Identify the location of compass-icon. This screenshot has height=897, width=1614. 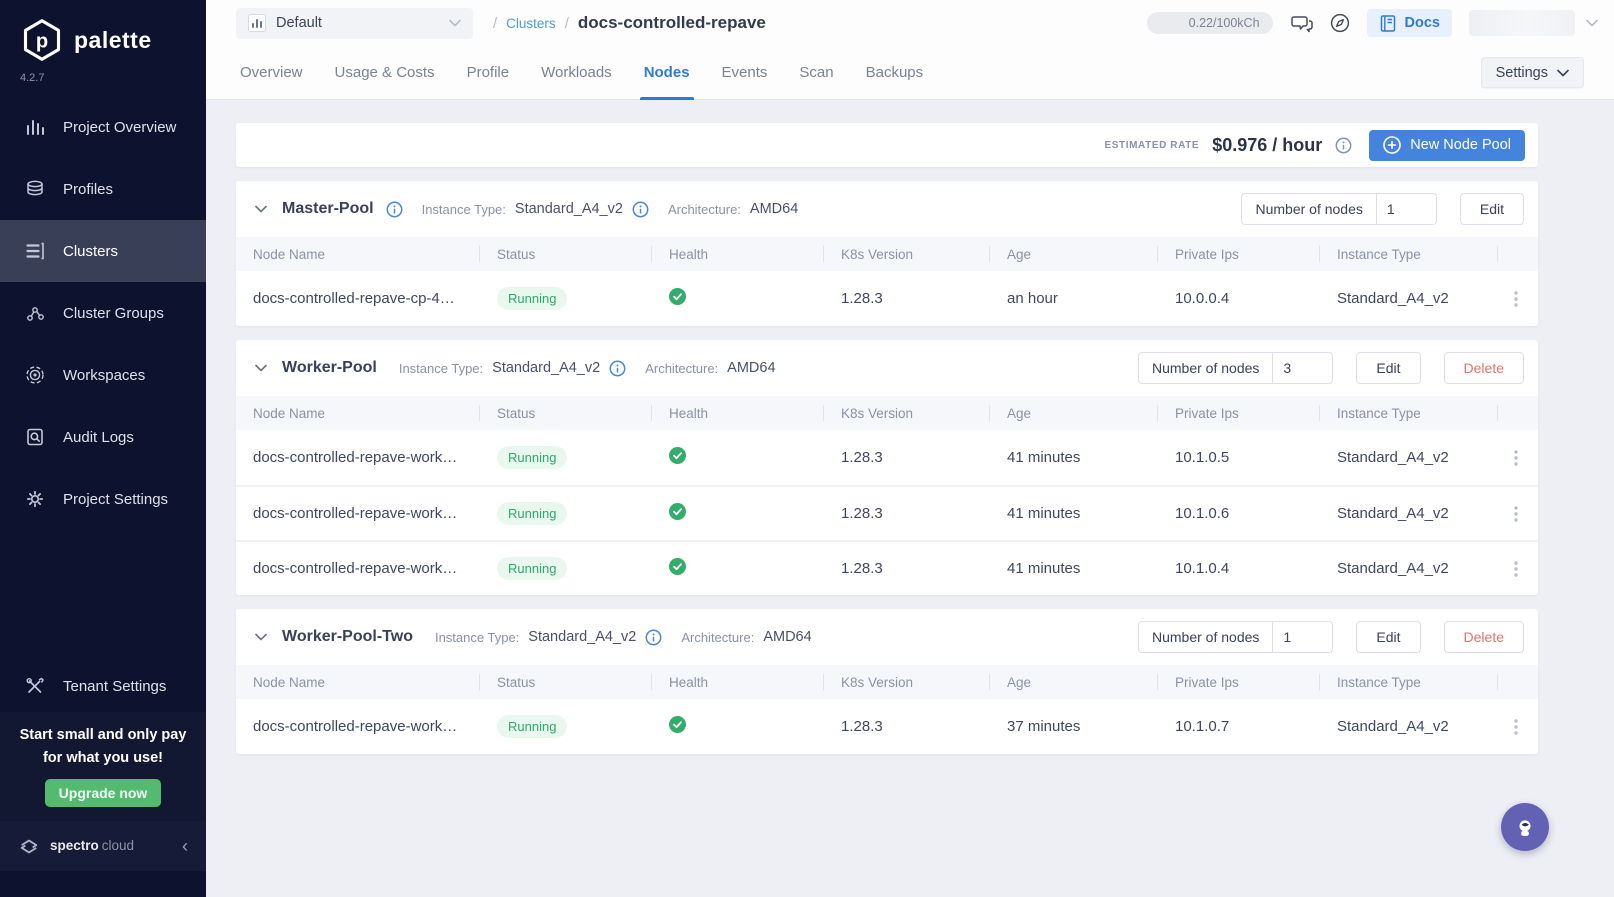
(1340, 23).